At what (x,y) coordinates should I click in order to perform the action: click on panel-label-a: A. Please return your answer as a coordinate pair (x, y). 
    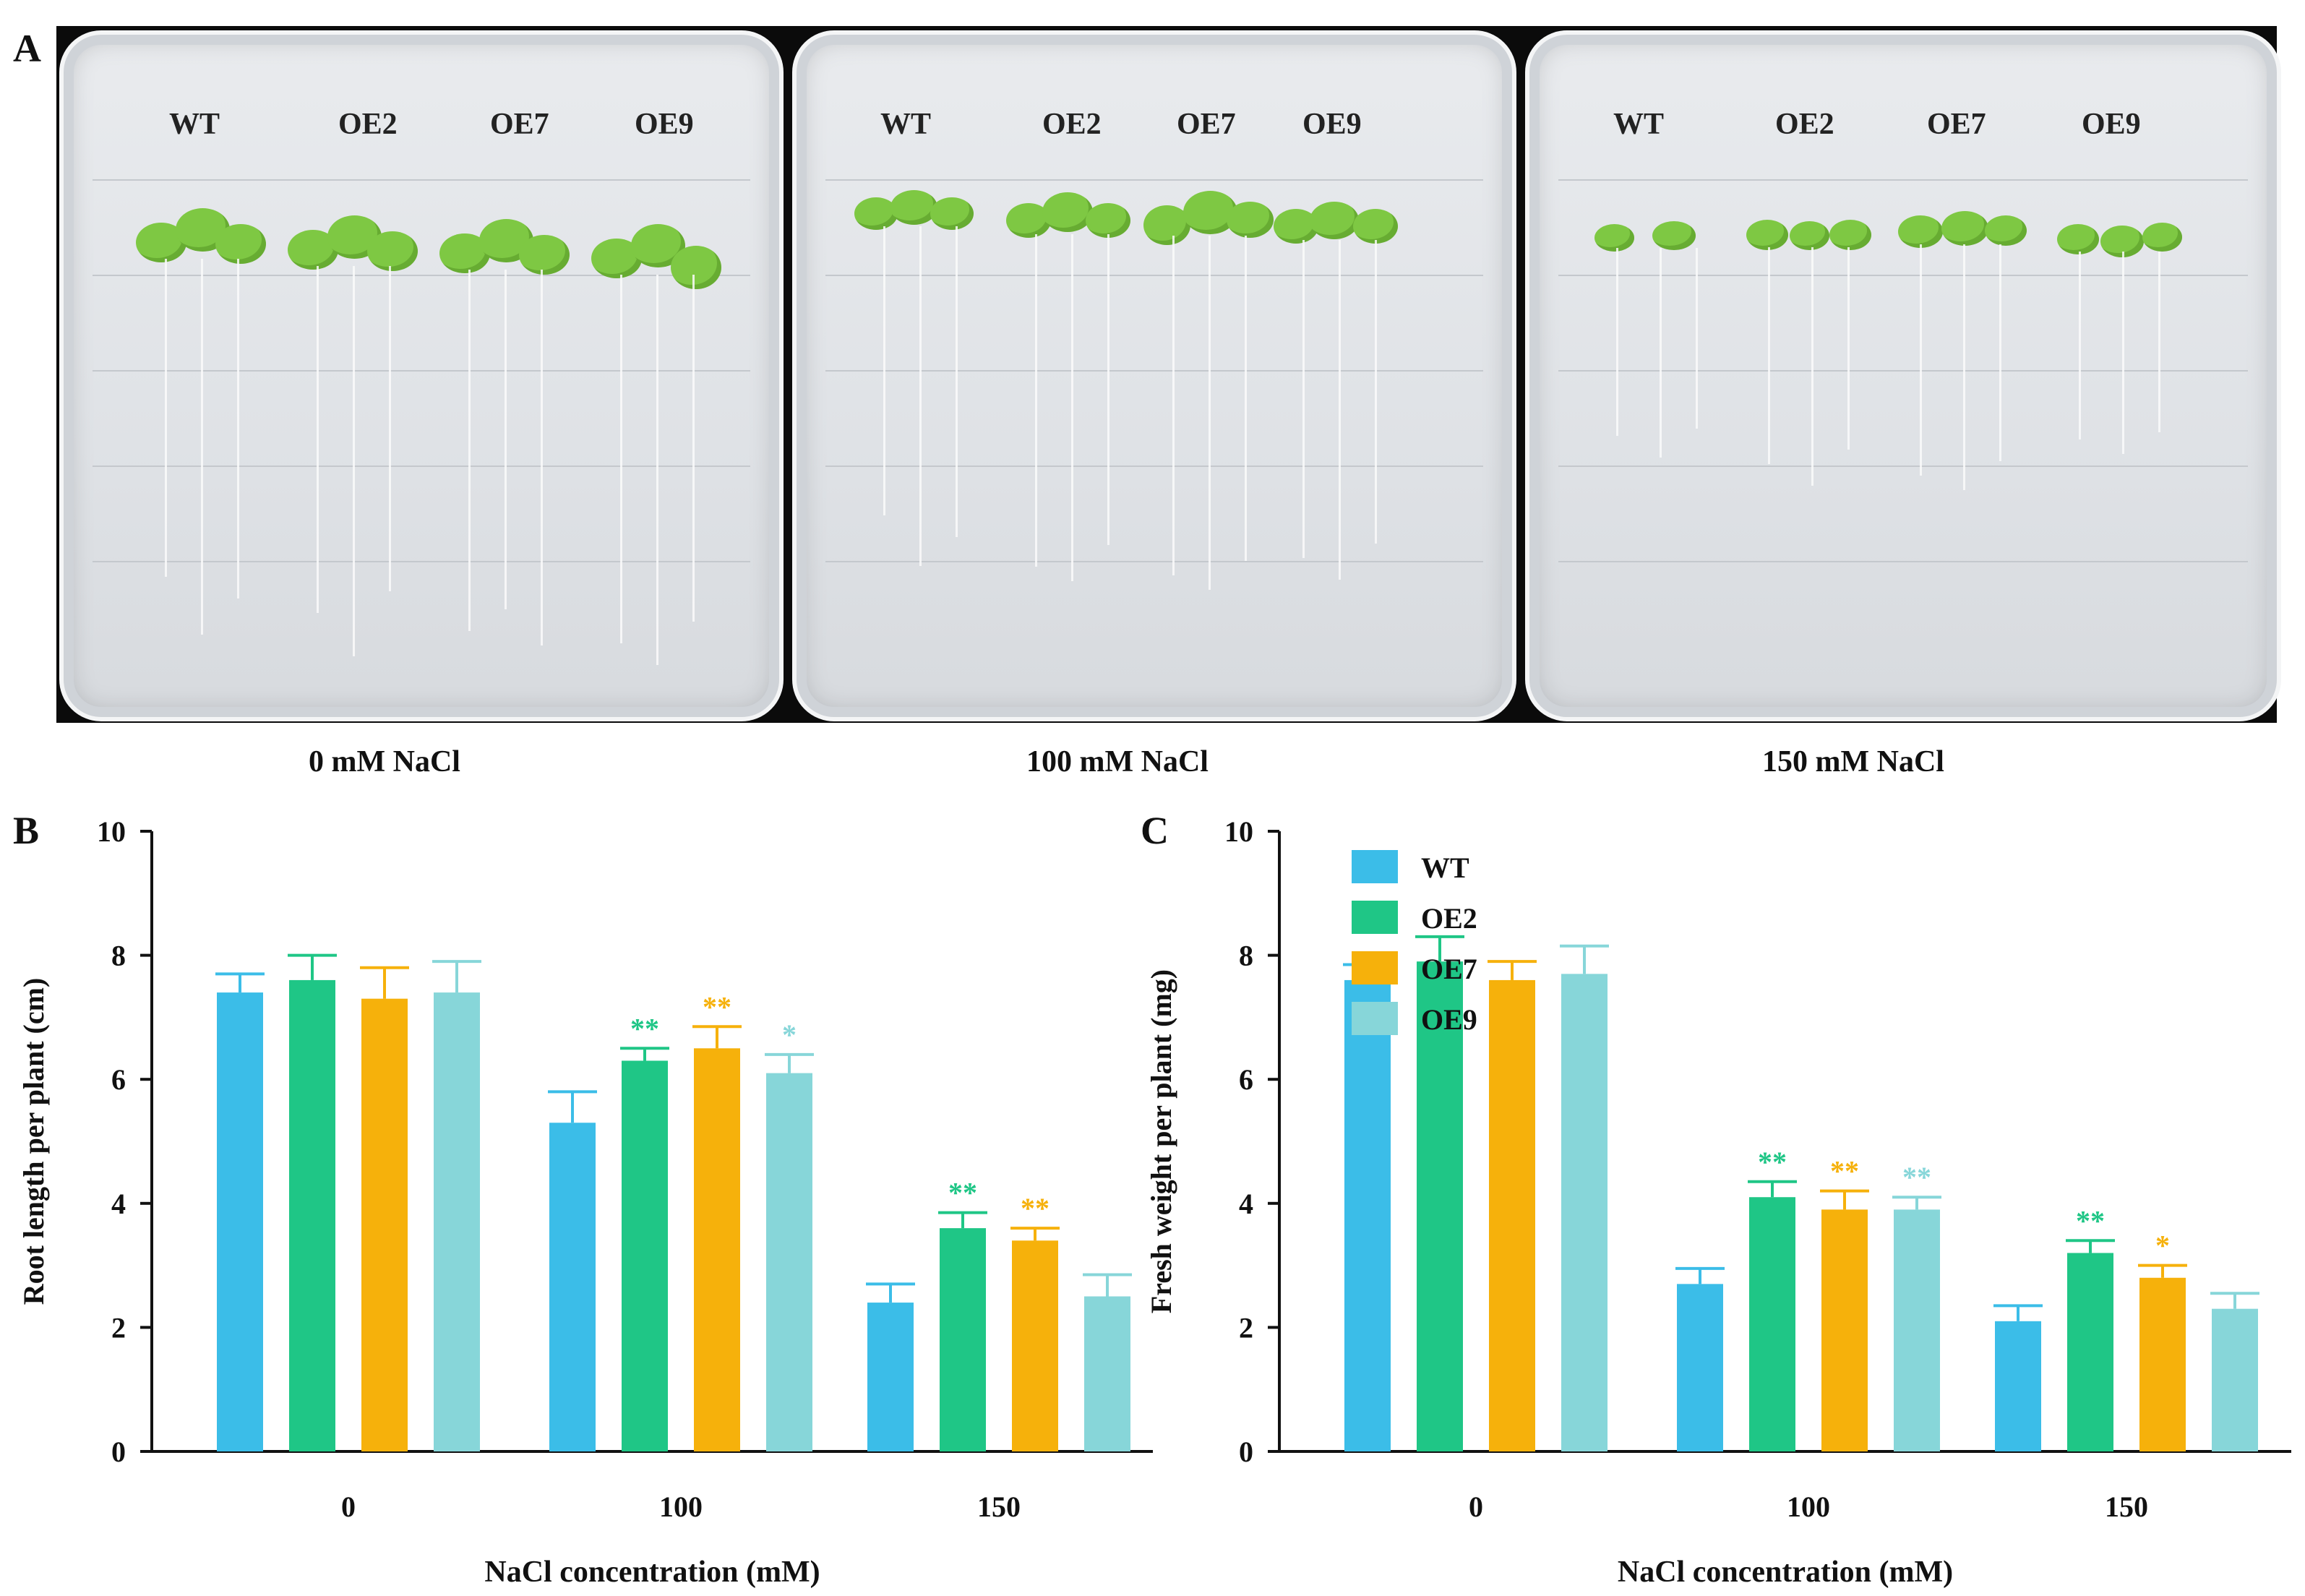
    Looking at the image, I should click on (27, 48).